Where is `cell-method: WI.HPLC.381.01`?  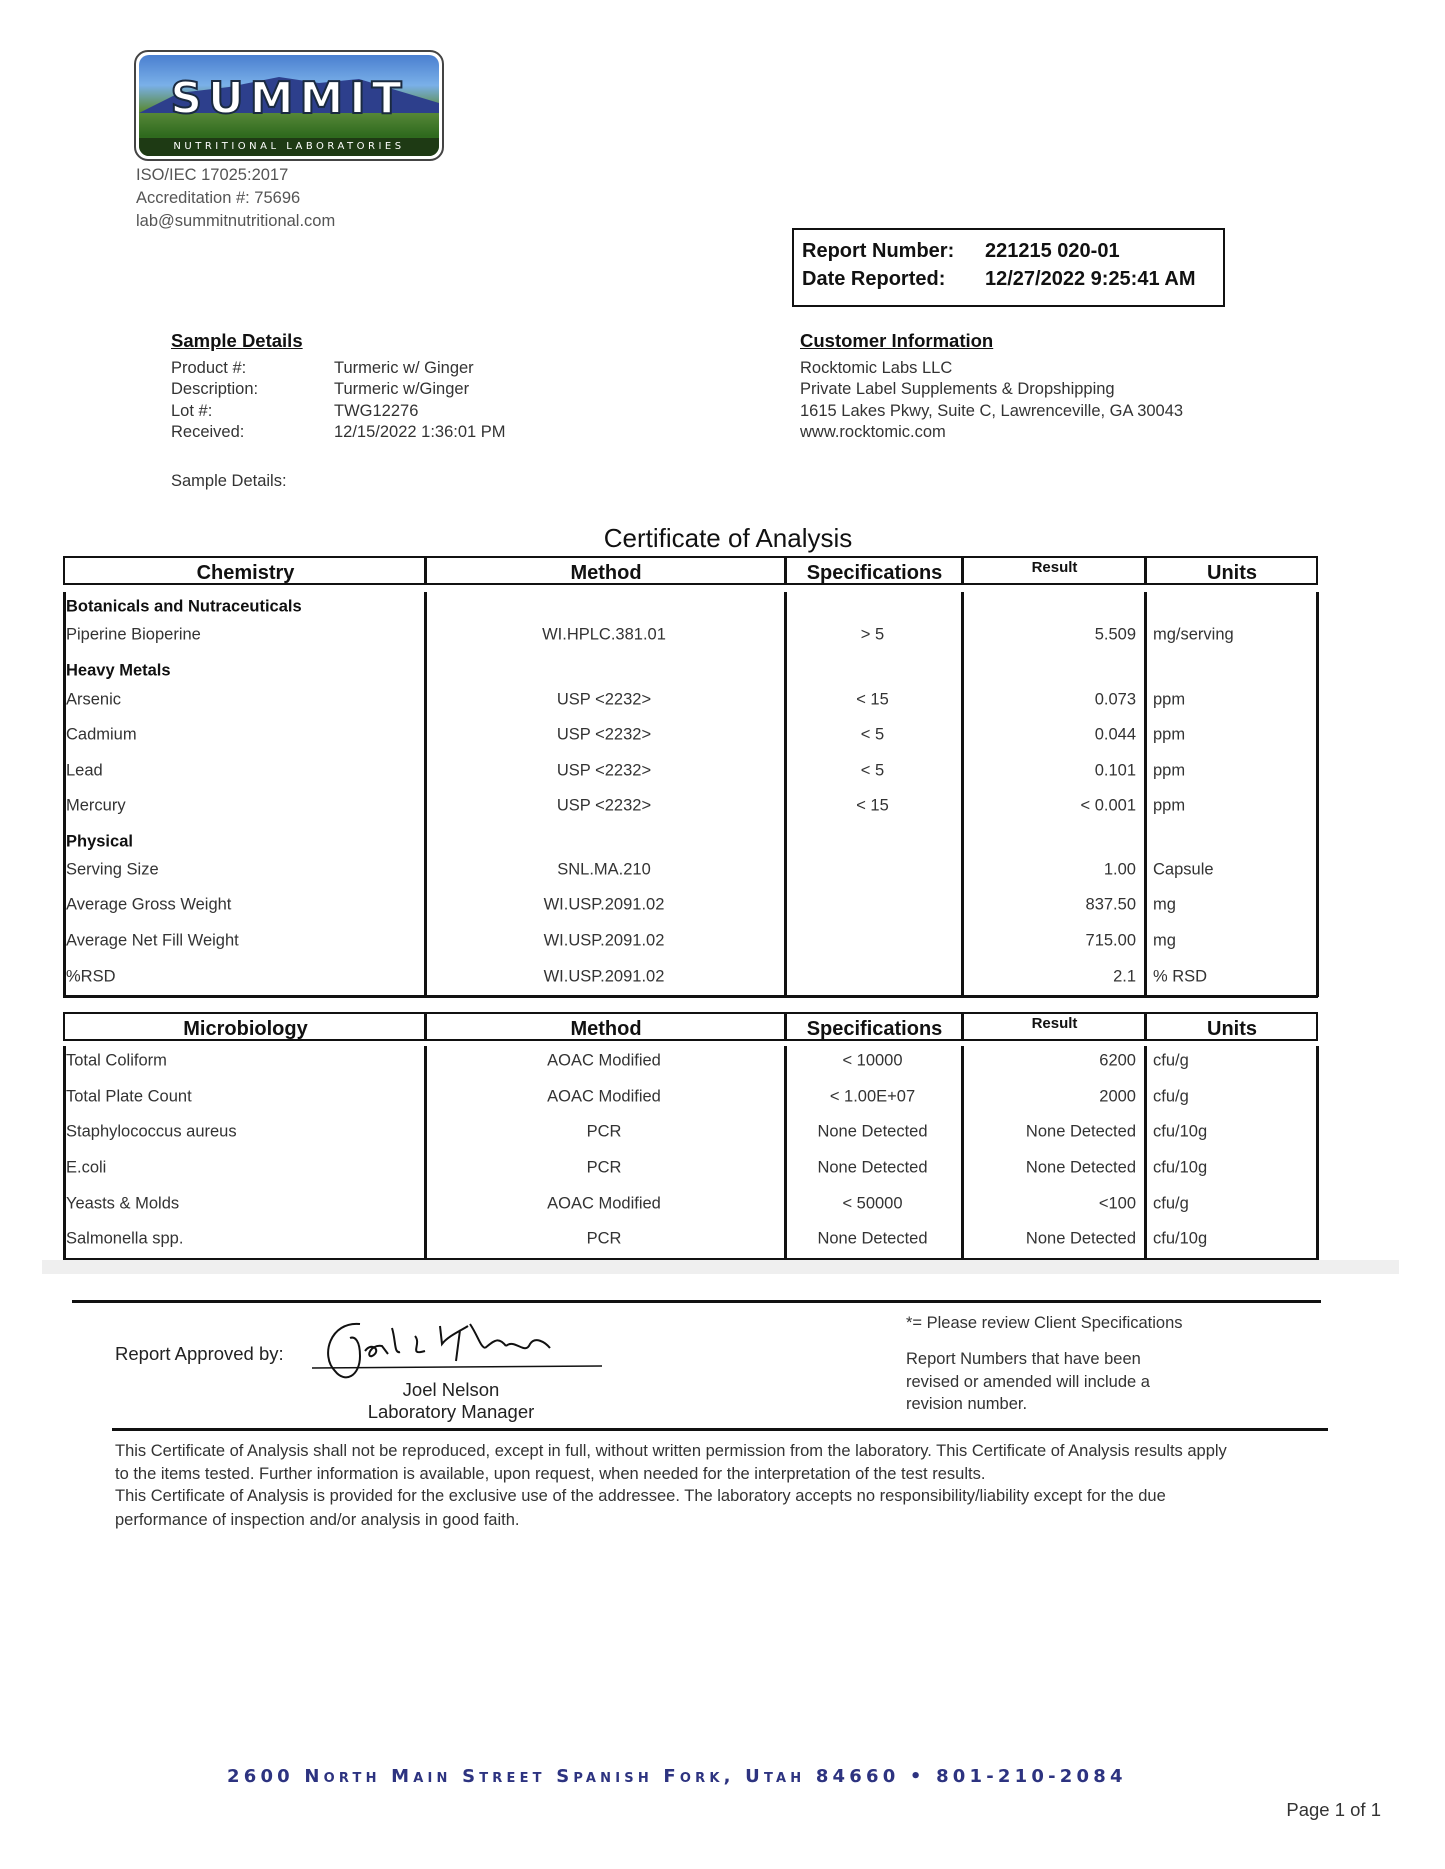 cell-method: WI.HPLC.381.01 is located at coordinates (604, 634).